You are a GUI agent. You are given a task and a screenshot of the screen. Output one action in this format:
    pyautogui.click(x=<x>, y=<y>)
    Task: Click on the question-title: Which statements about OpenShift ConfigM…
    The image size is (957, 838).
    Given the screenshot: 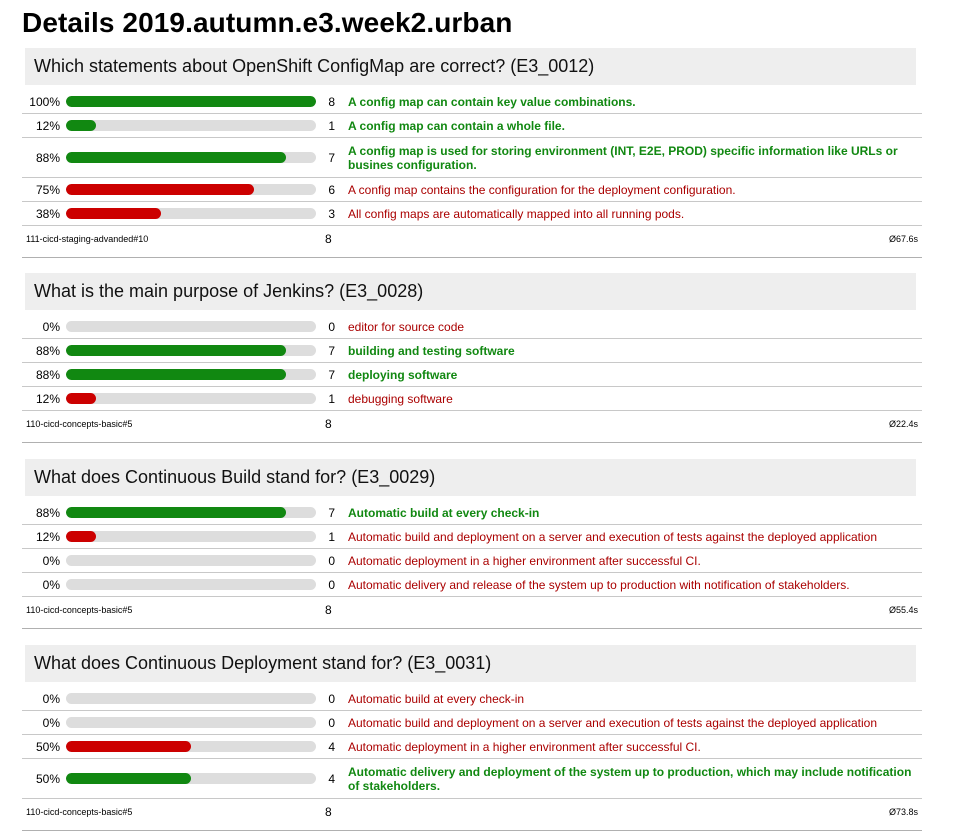 What is the action you would take?
    pyautogui.click(x=470, y=66)
    